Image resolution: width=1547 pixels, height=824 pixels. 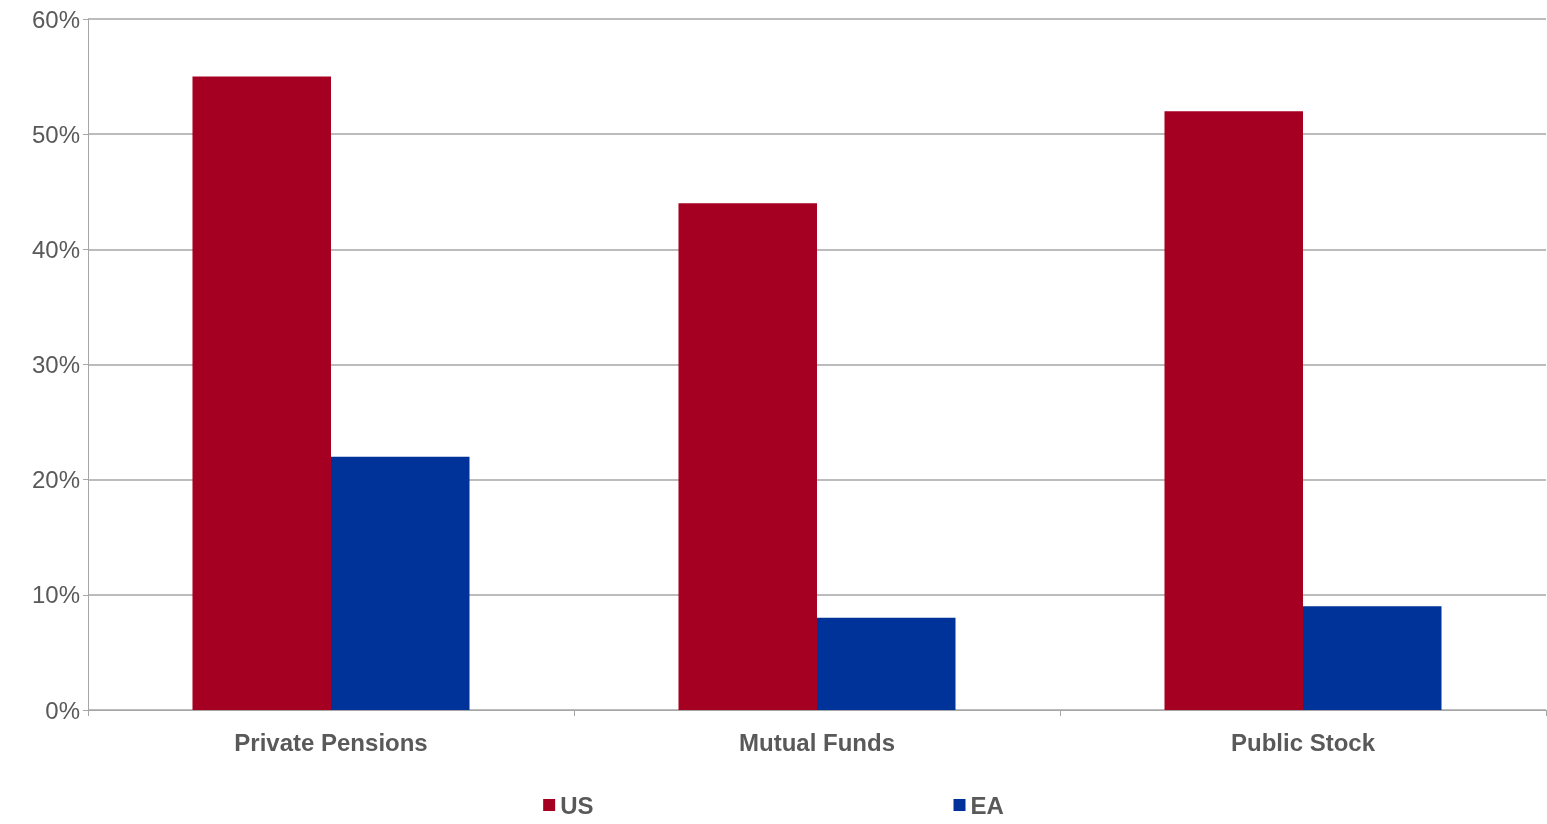 I want to click on legend-label: US, so click(x=577, y=805).